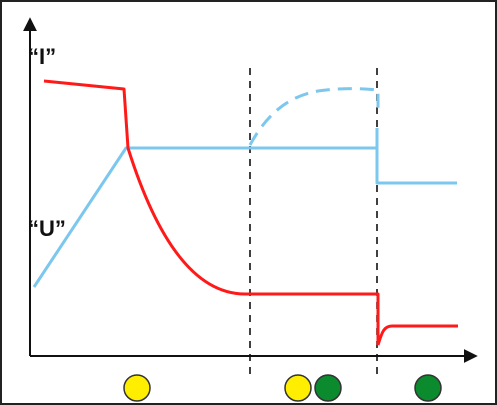  I want to click on phase-2-indicator-yellow, so click(298, 388).